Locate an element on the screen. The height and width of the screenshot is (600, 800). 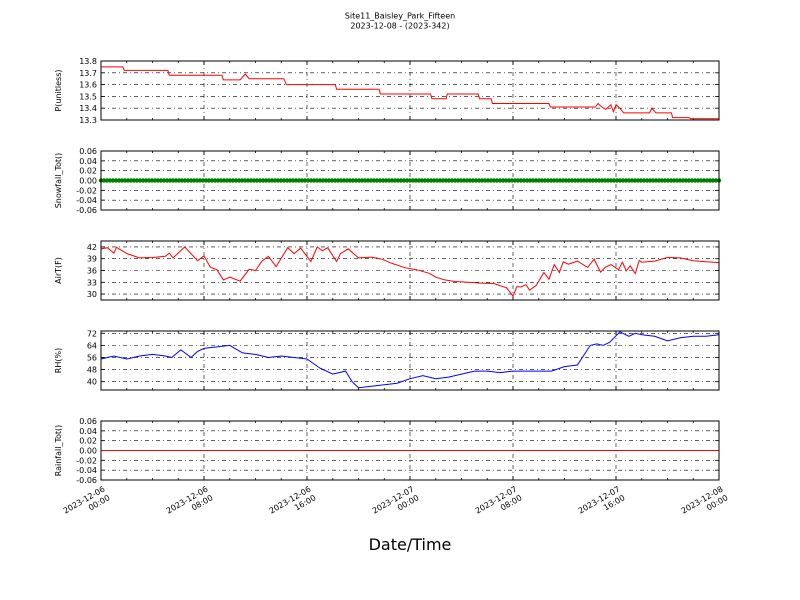
y-tick-label: 40 is located at coordinates (92, 382).